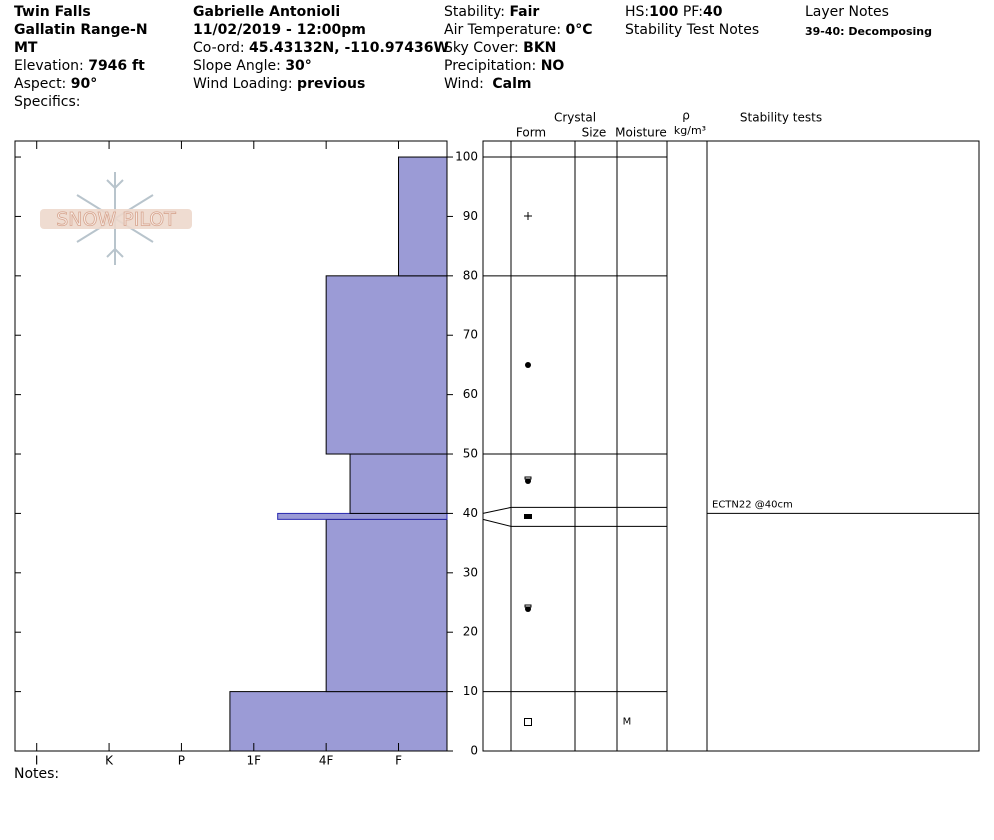  What do you see at coordinates (531, 133) in the screenshot?
I see `column-title: Form` at bounding box center [531, 133].